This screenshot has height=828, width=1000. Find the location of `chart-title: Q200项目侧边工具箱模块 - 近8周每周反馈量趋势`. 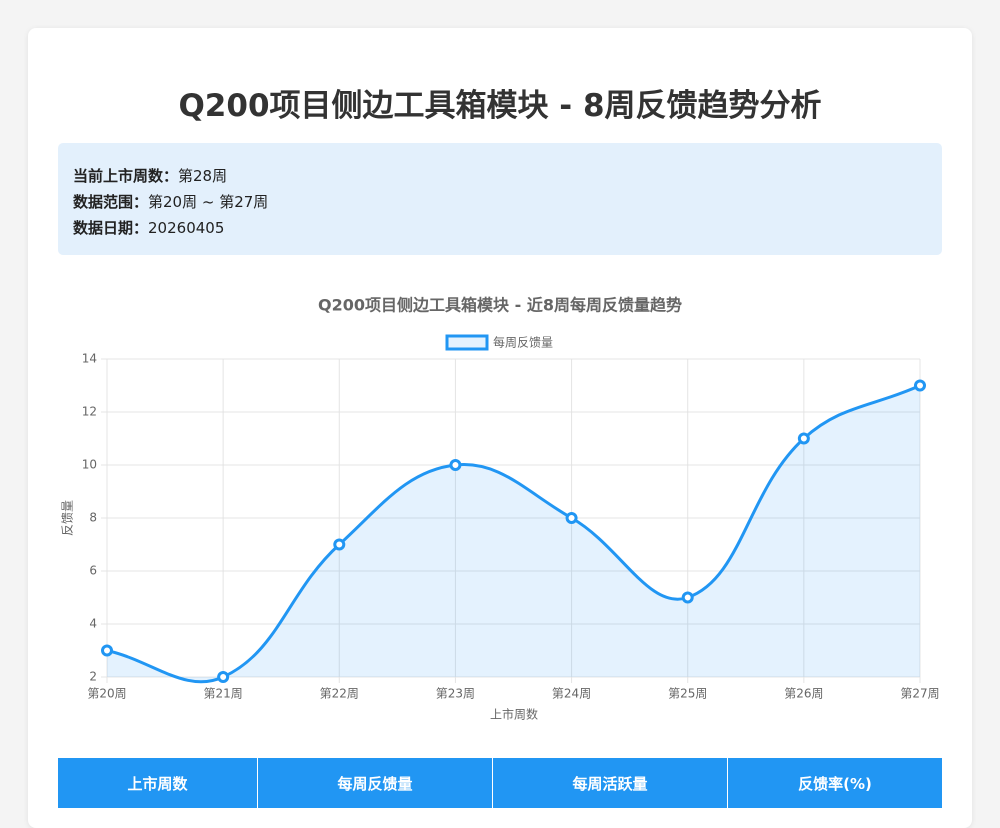

chart-title: Q200项目侧边工具箱模块 - 近8周每周反馈量趋势 is located at coordinates (500, 305).